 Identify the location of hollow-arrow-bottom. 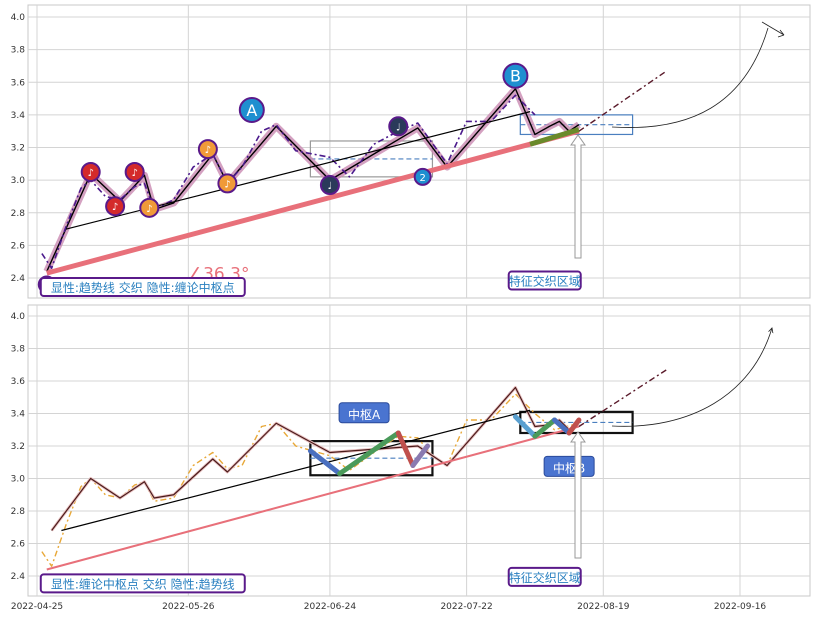
(578, 495).